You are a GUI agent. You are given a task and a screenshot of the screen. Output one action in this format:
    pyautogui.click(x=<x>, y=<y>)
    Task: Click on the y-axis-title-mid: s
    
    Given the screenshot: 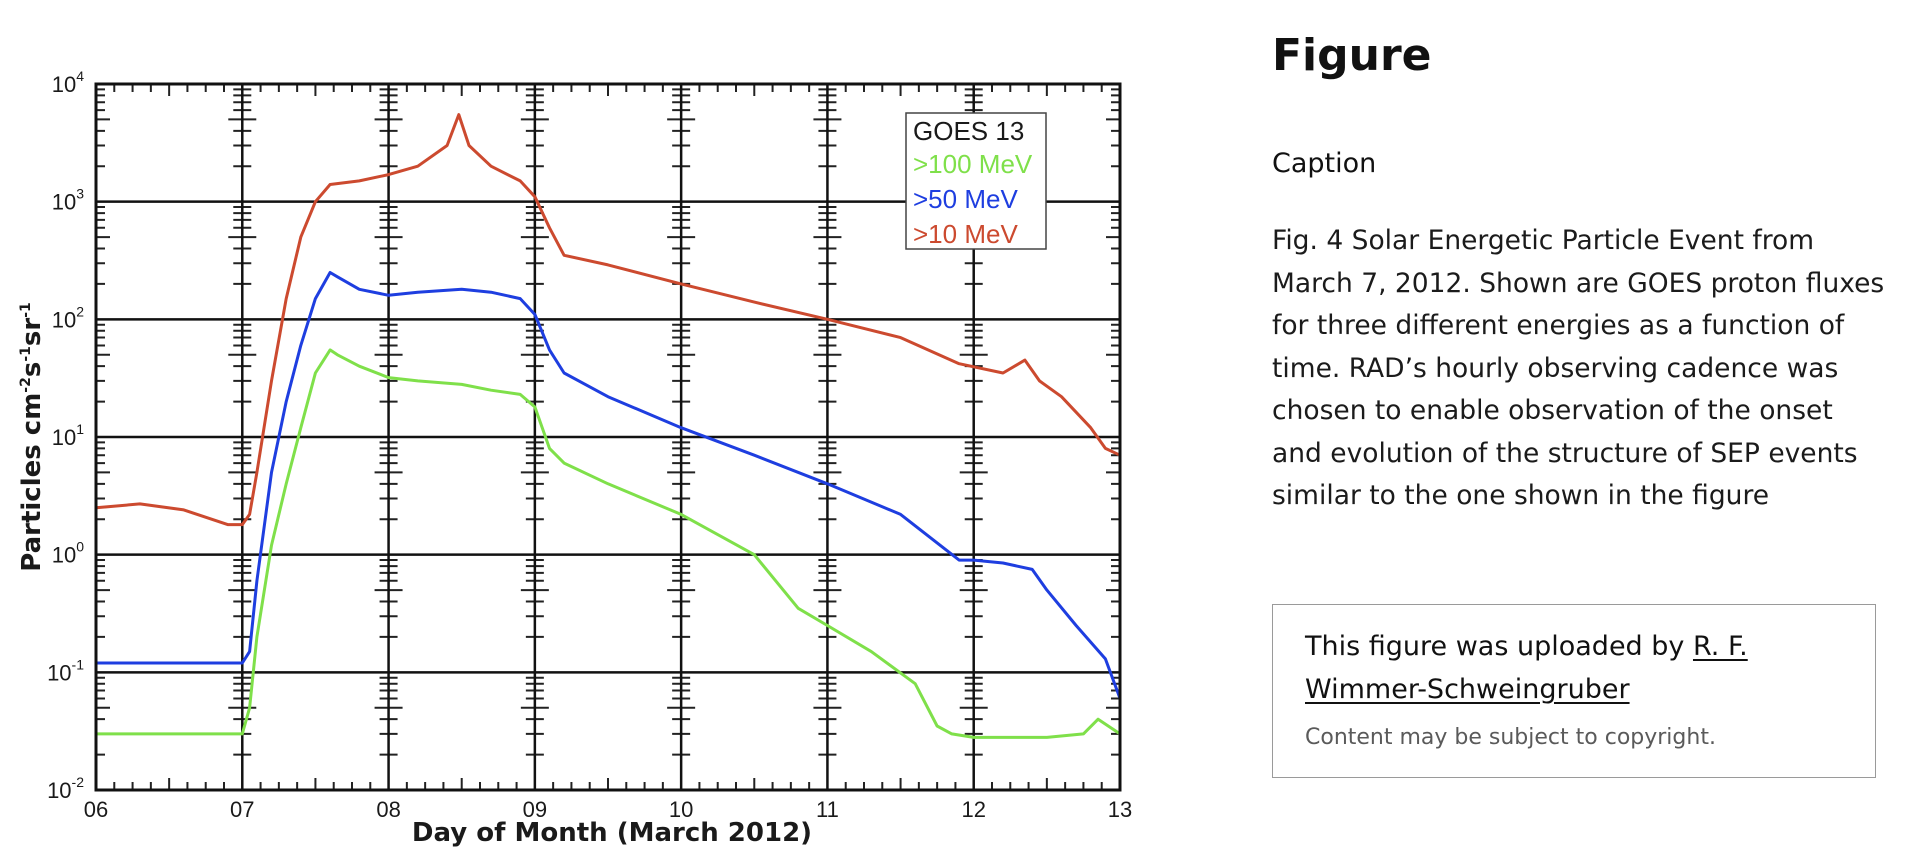 What is the action you would take?
    pyautogui.click(x=32, y=369)
    